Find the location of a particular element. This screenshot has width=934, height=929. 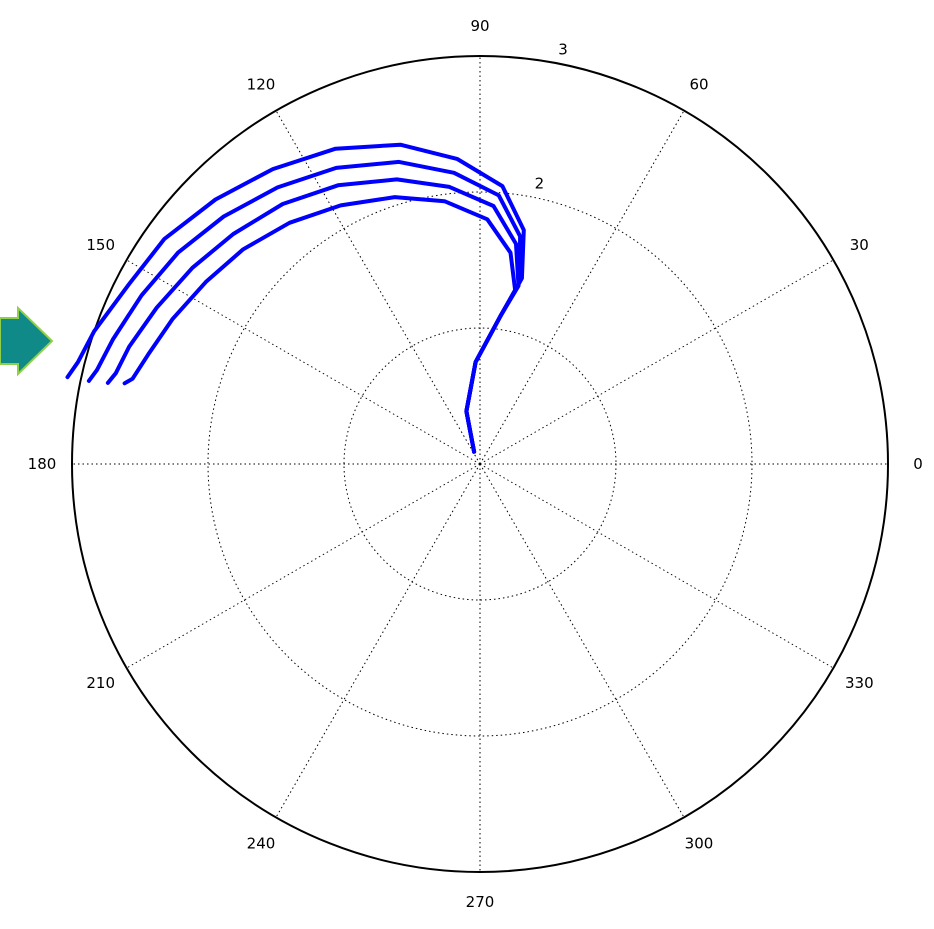

angle-tick-label: 210 is located at coordinates (100, 683).